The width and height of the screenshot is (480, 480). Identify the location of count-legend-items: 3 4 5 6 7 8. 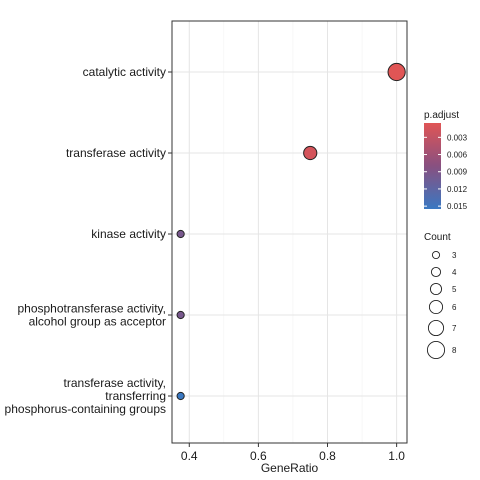
(441, 305).